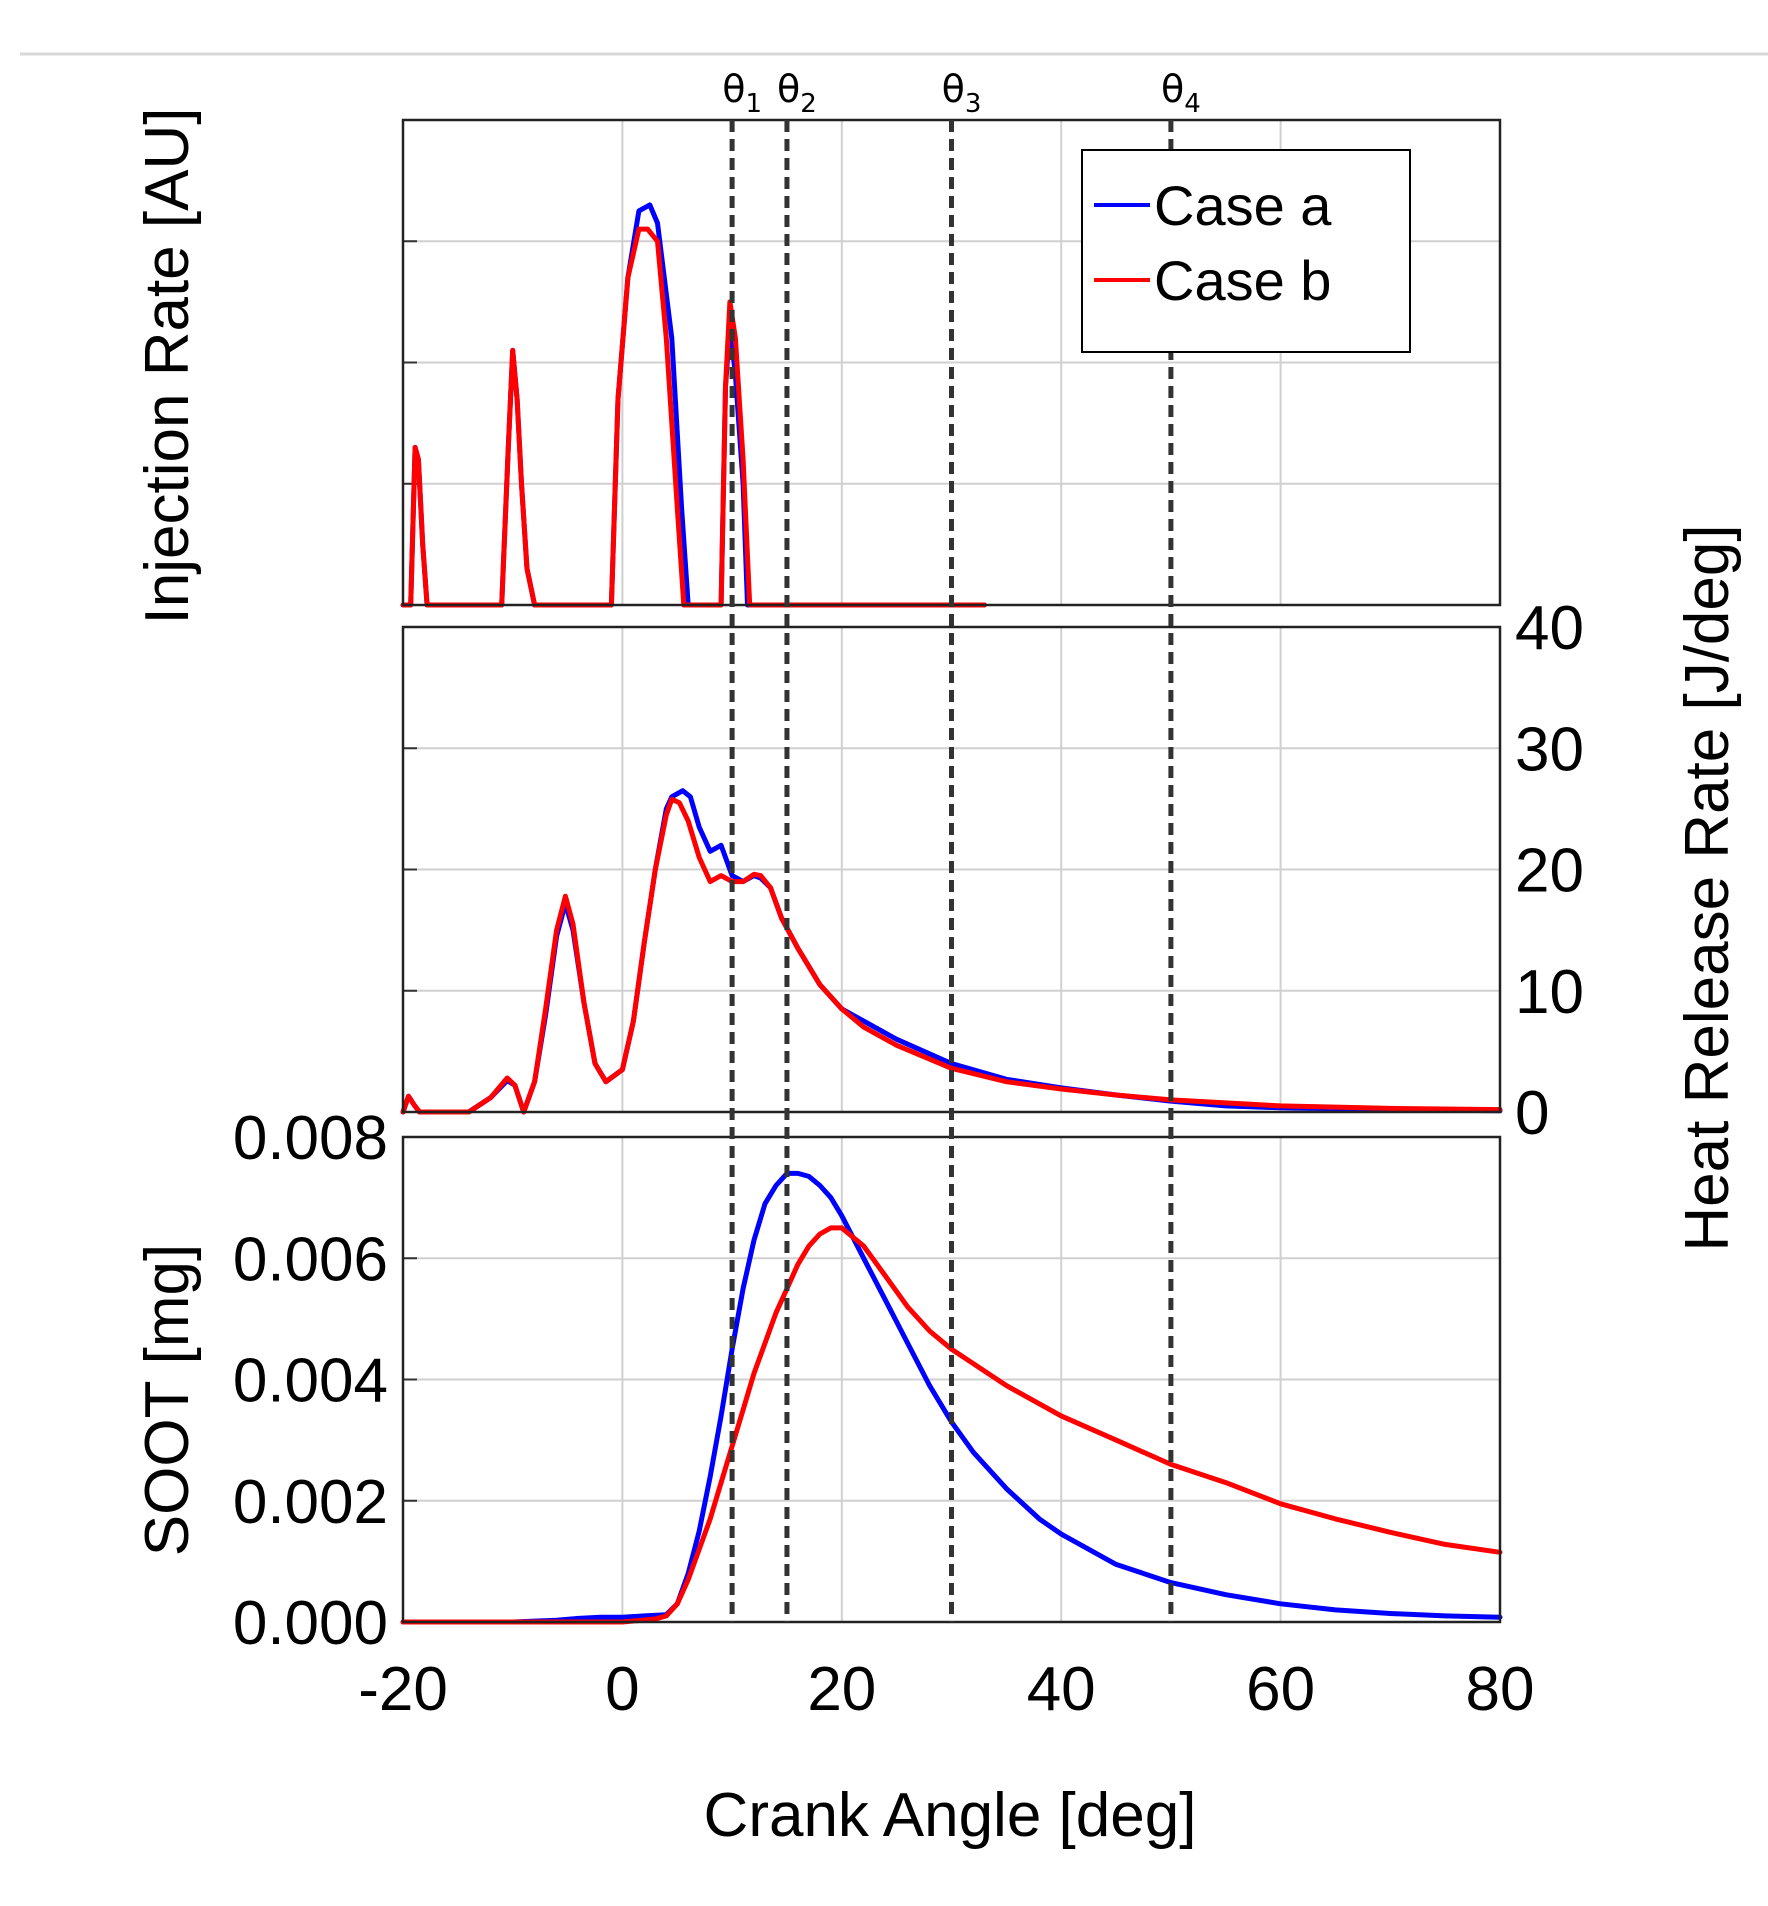 This screenshot has height=1906, width=1768. What do you see at coordinates (1707, 887) in the screenshot?
I see `heat-release-ylabel: Heat Release Rate [J/deg]` at bounding box center [1707, 887].